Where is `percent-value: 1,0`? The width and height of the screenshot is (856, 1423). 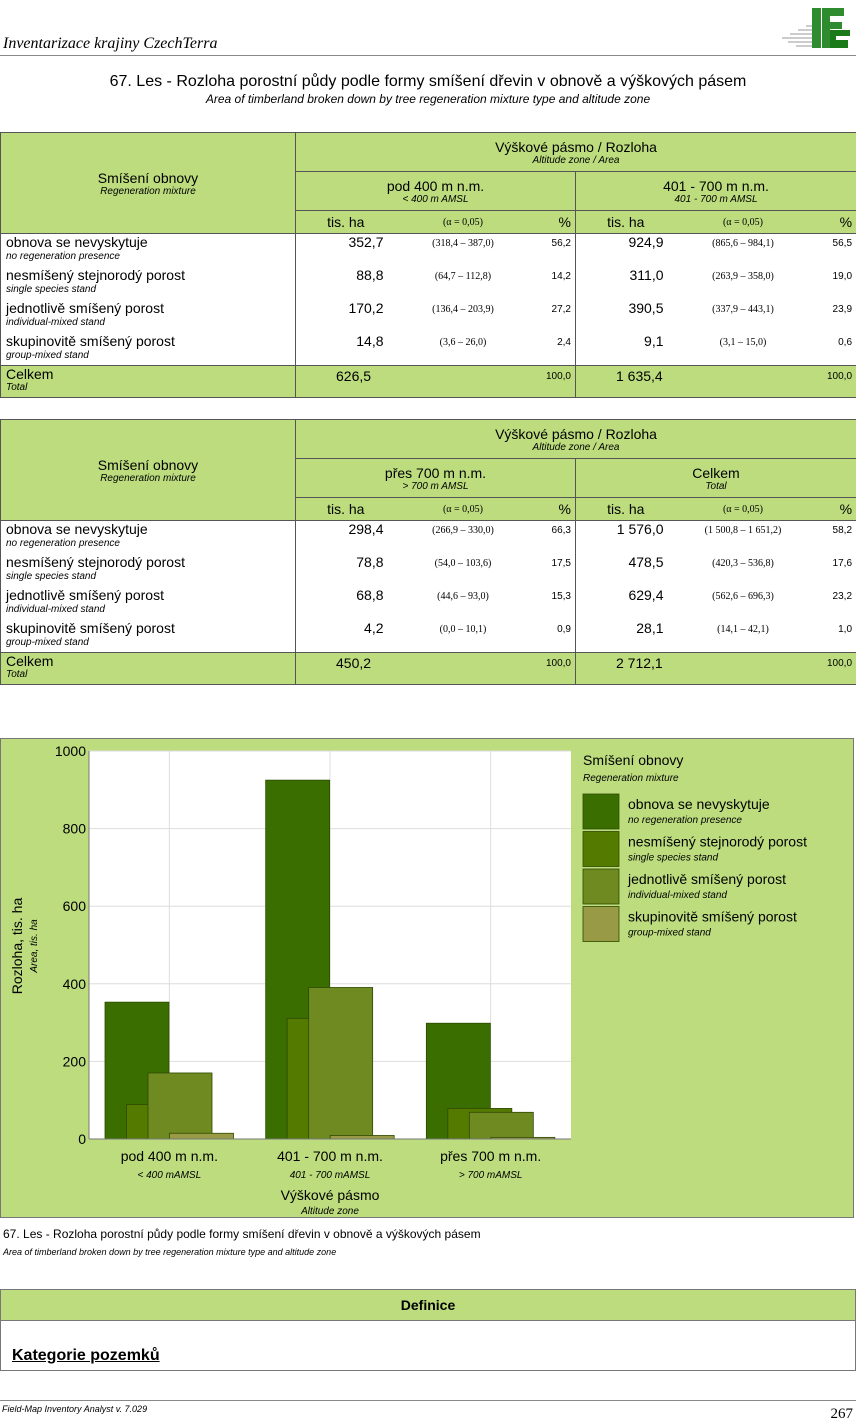 percent-value: 1,0 is located at coordinates (833, 636).